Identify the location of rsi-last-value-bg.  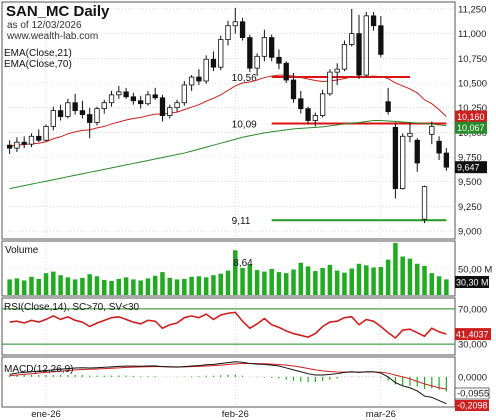
(473, 334).